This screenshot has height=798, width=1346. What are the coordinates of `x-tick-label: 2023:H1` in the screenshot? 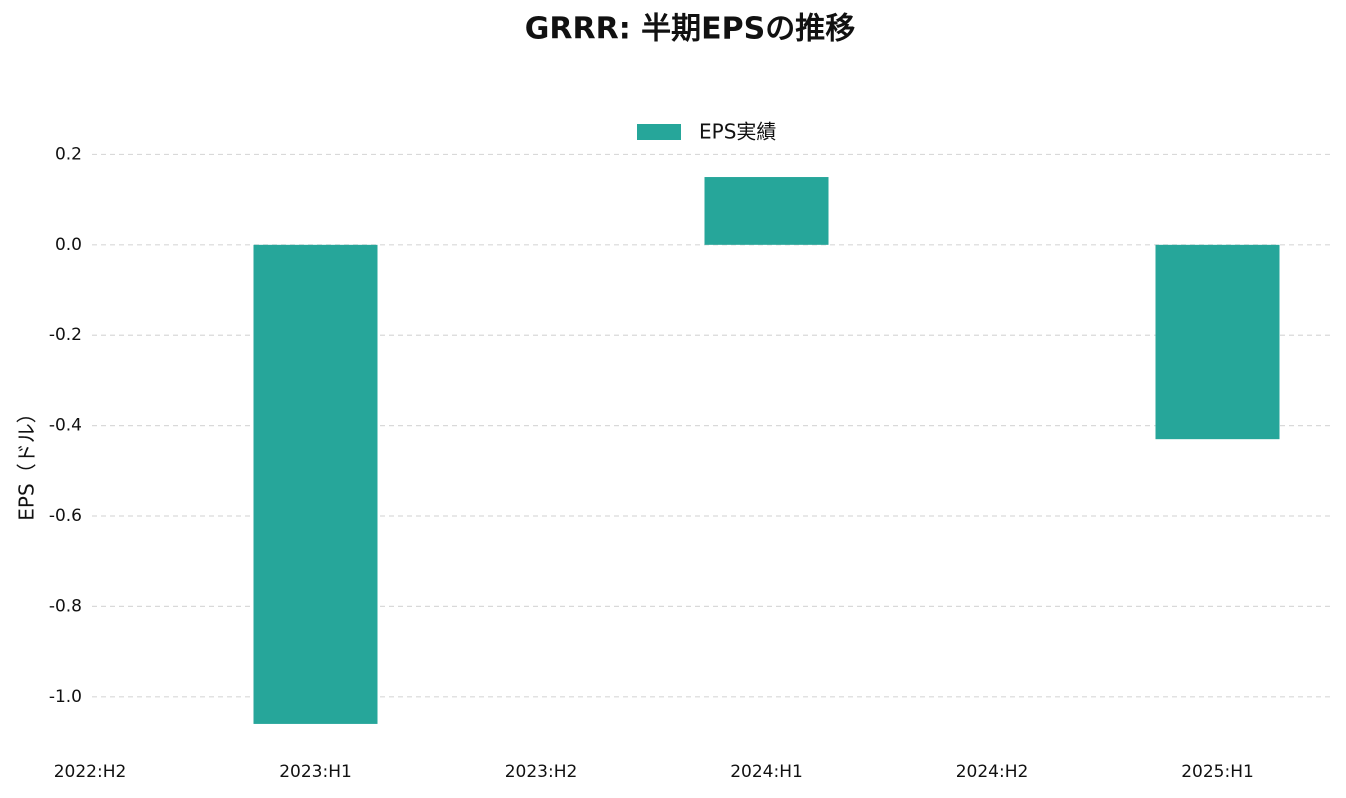 It's located at (315, 772).